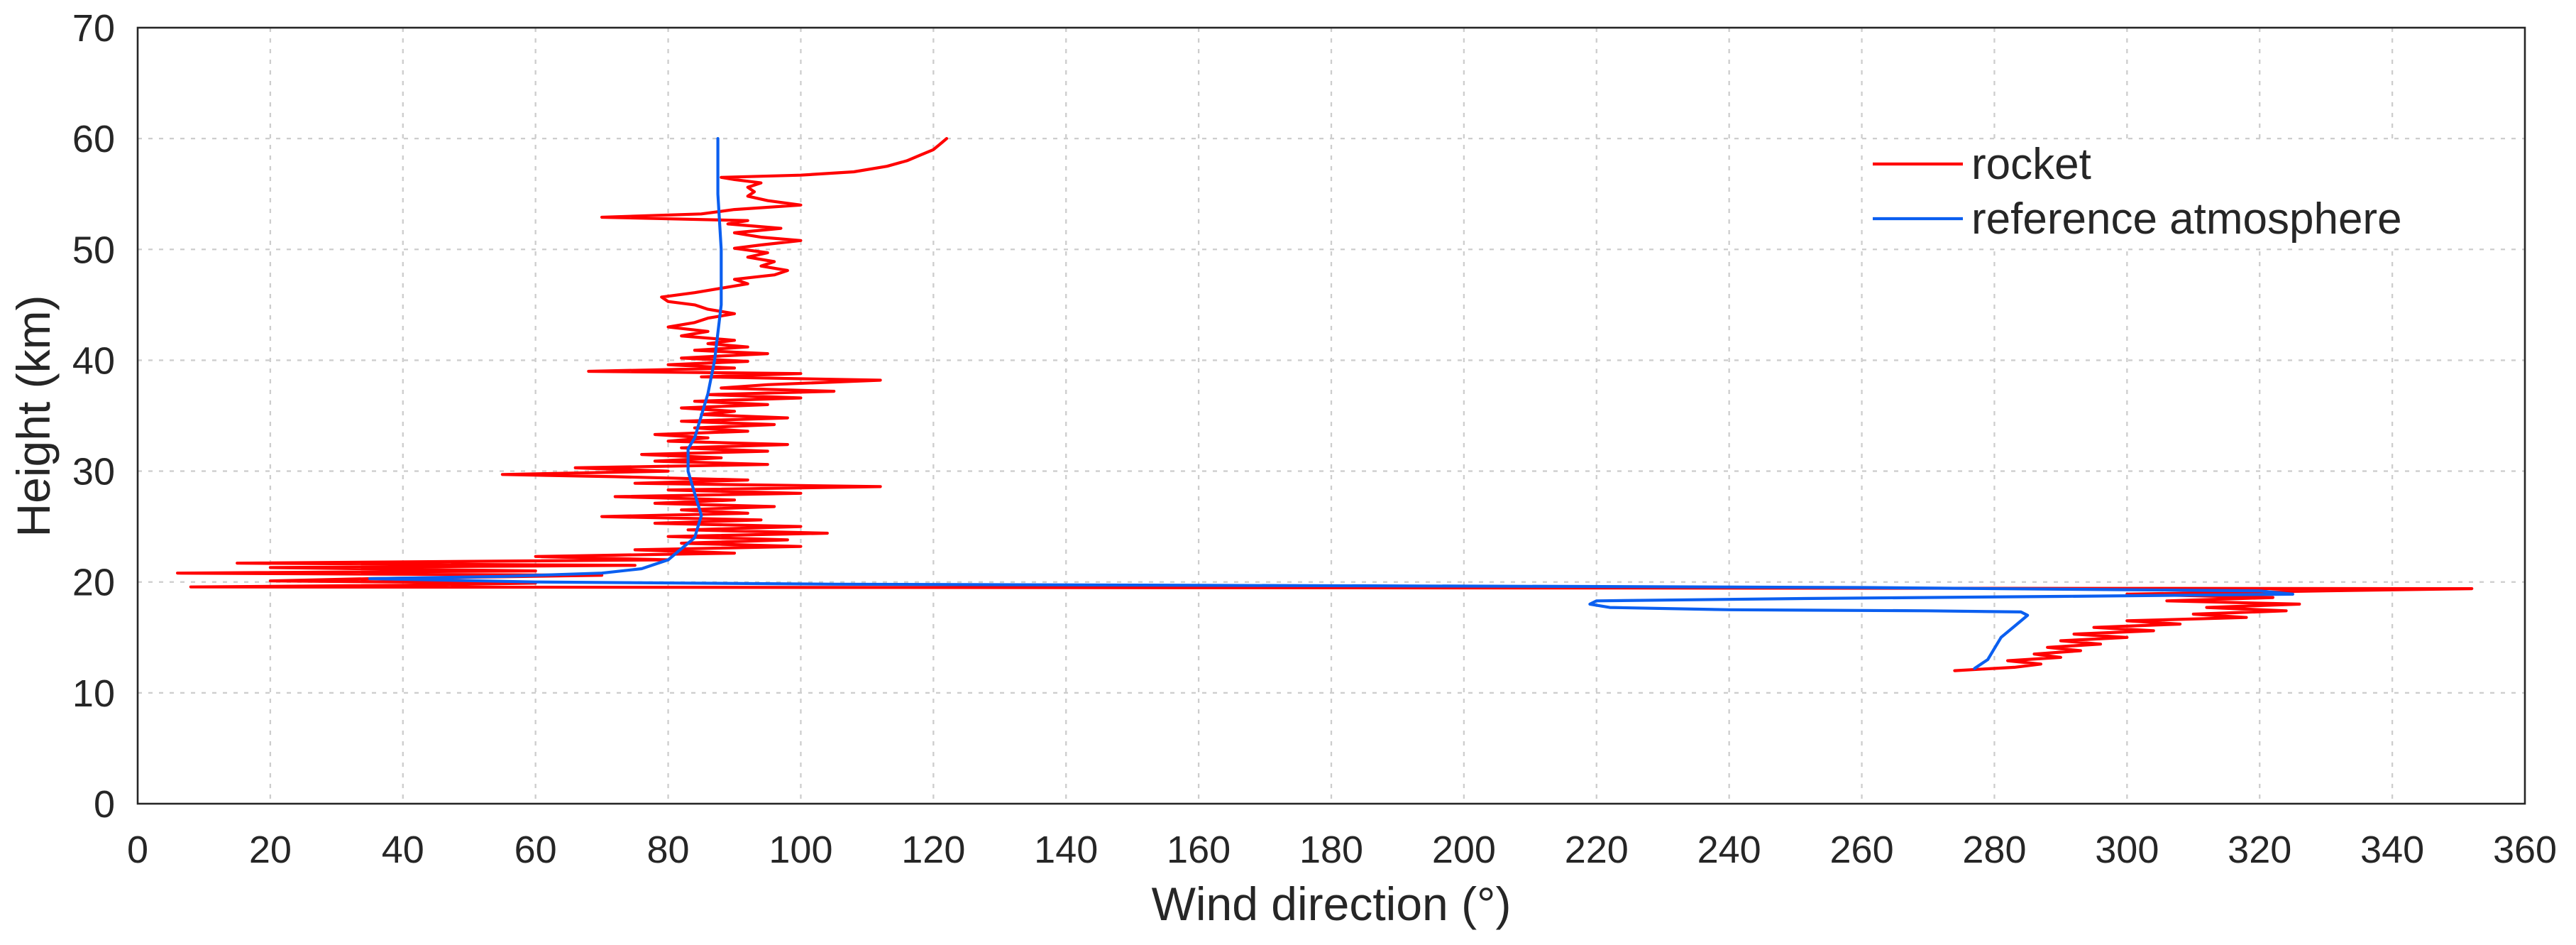 This screenshot has width=2576, height=945. What do you see at coordinates (1597, 850) in the screenshot?
I see `x-tick-label: 220` at bounding box center [1597, 850].